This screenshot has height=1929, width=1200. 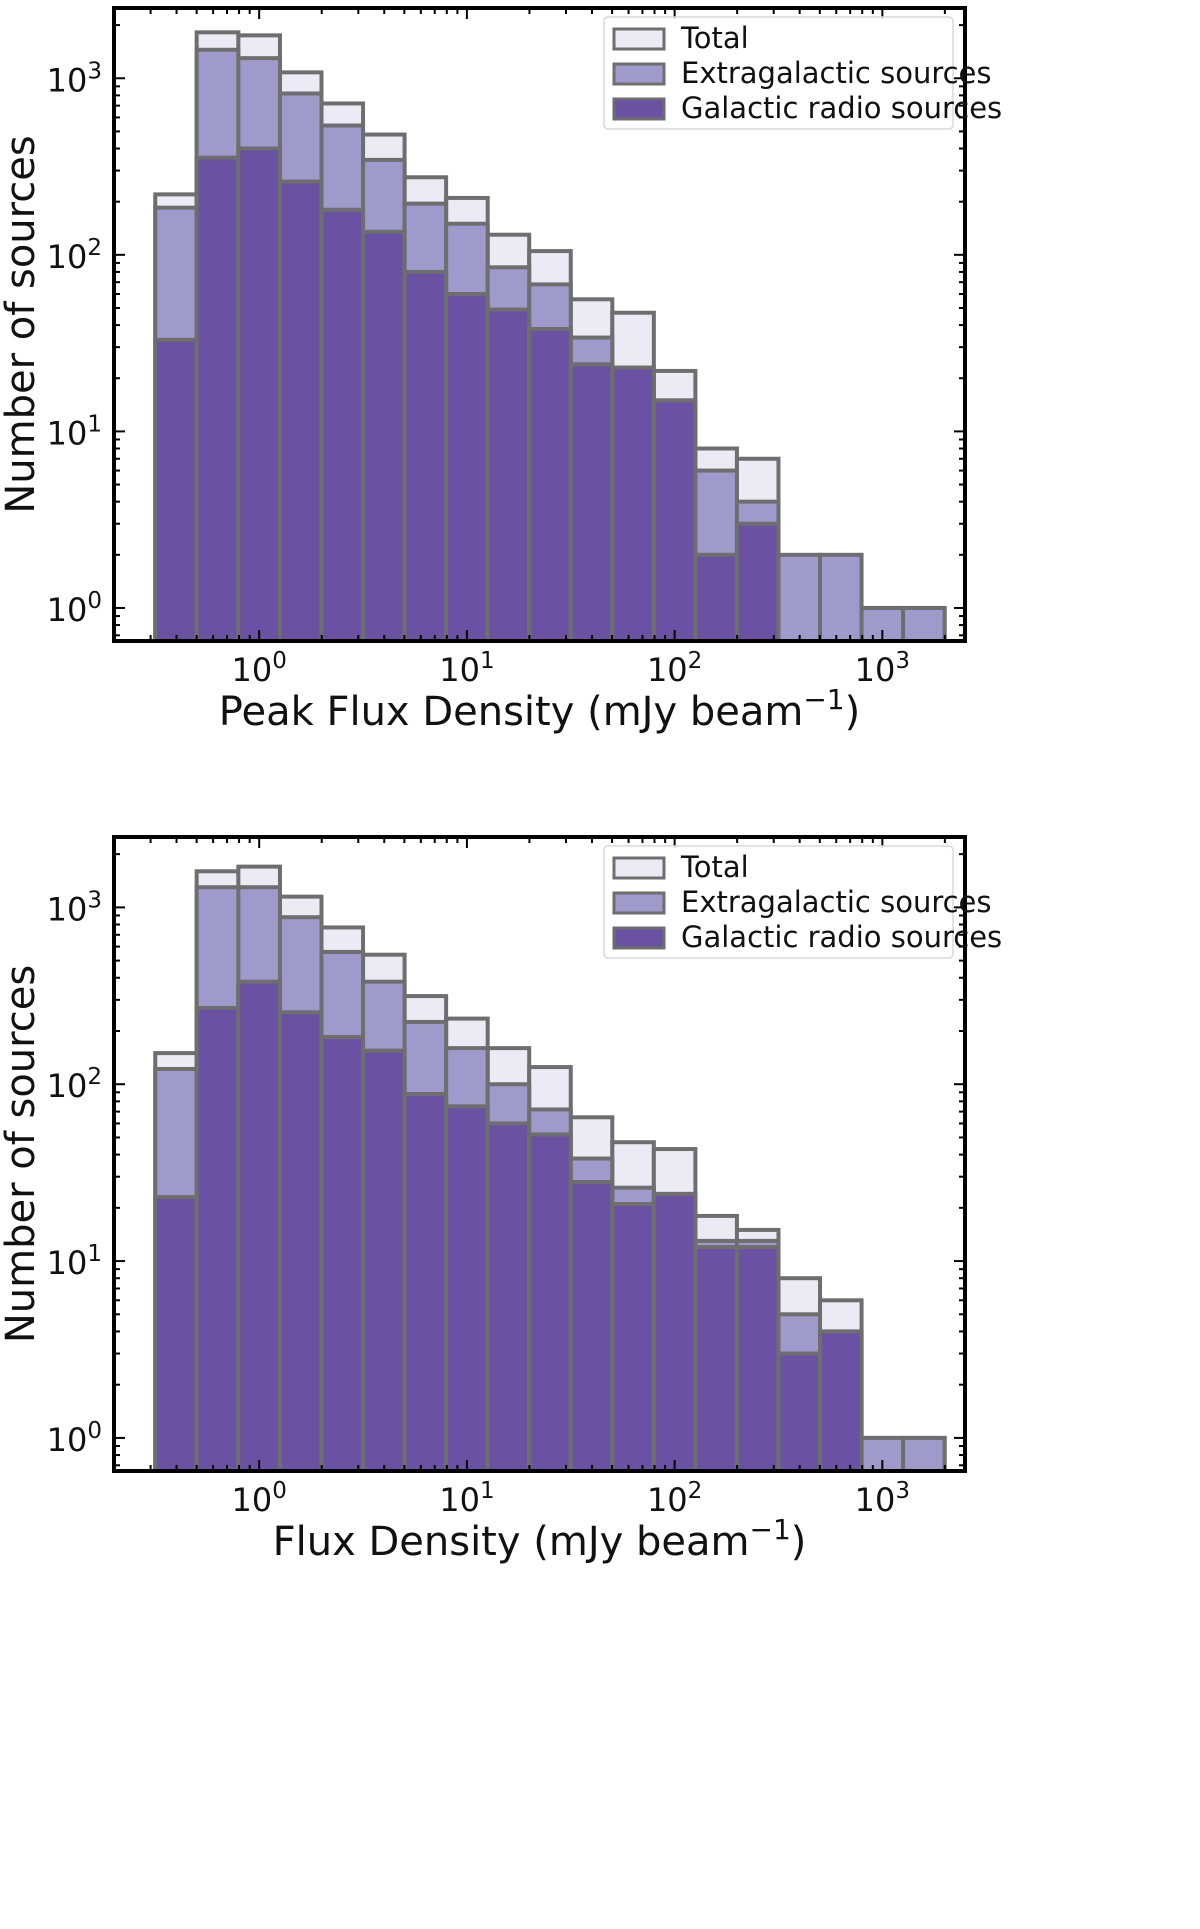 I want to click on x-tick-label: 10³, so click(x=882, y=1498).